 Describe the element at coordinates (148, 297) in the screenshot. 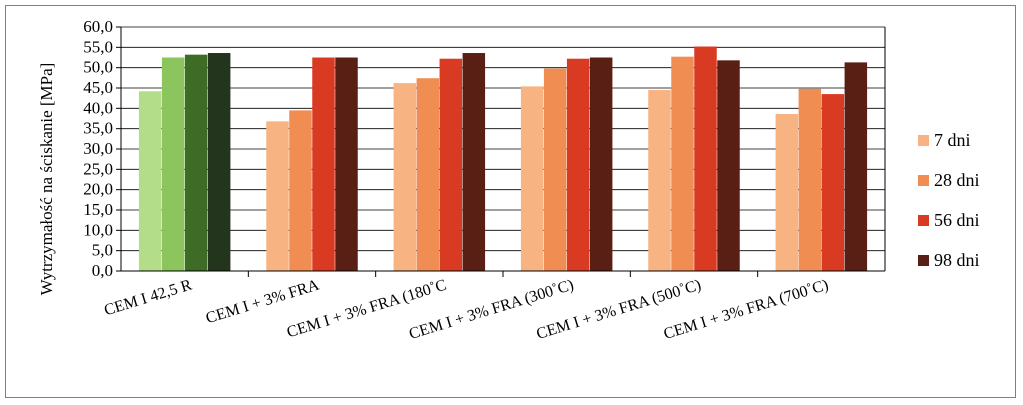

I see `category-label: CEM I 42,5 R` at that location.